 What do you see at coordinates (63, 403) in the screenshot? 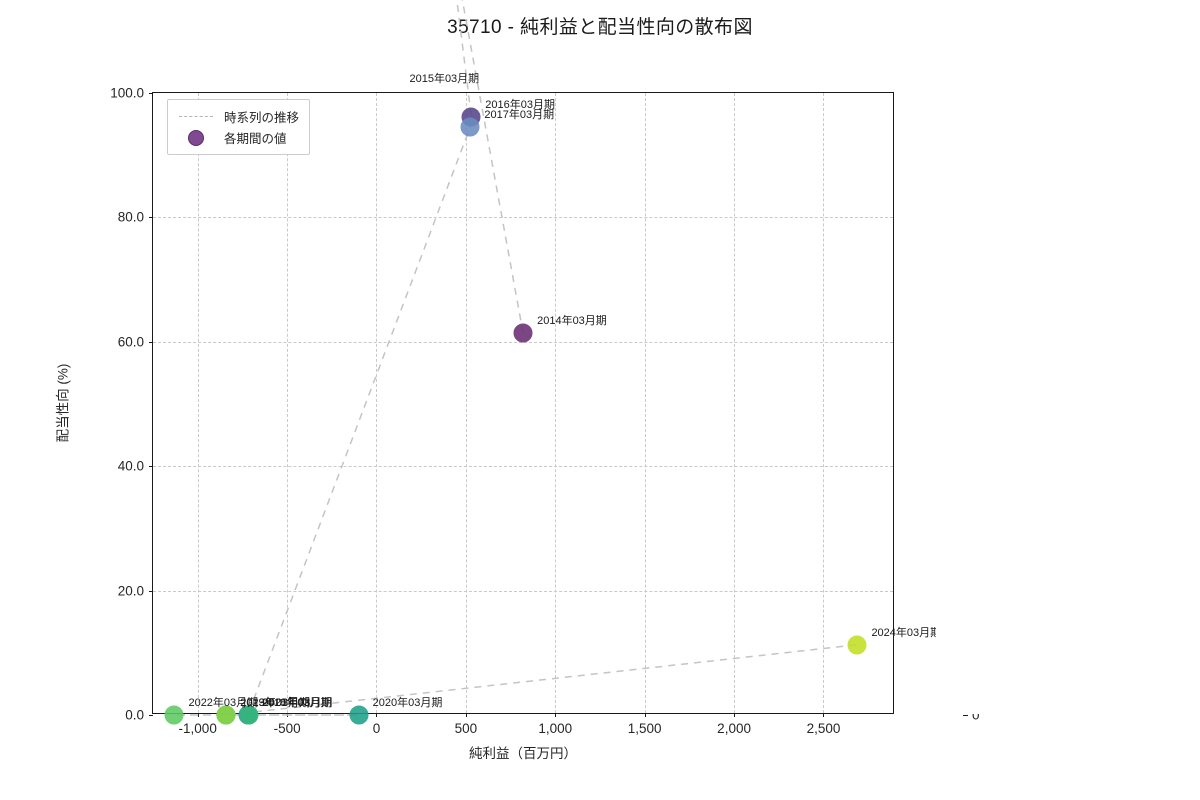
I see `y-axis-title: 配当性向 (%)` at bounding box center [63, 403].